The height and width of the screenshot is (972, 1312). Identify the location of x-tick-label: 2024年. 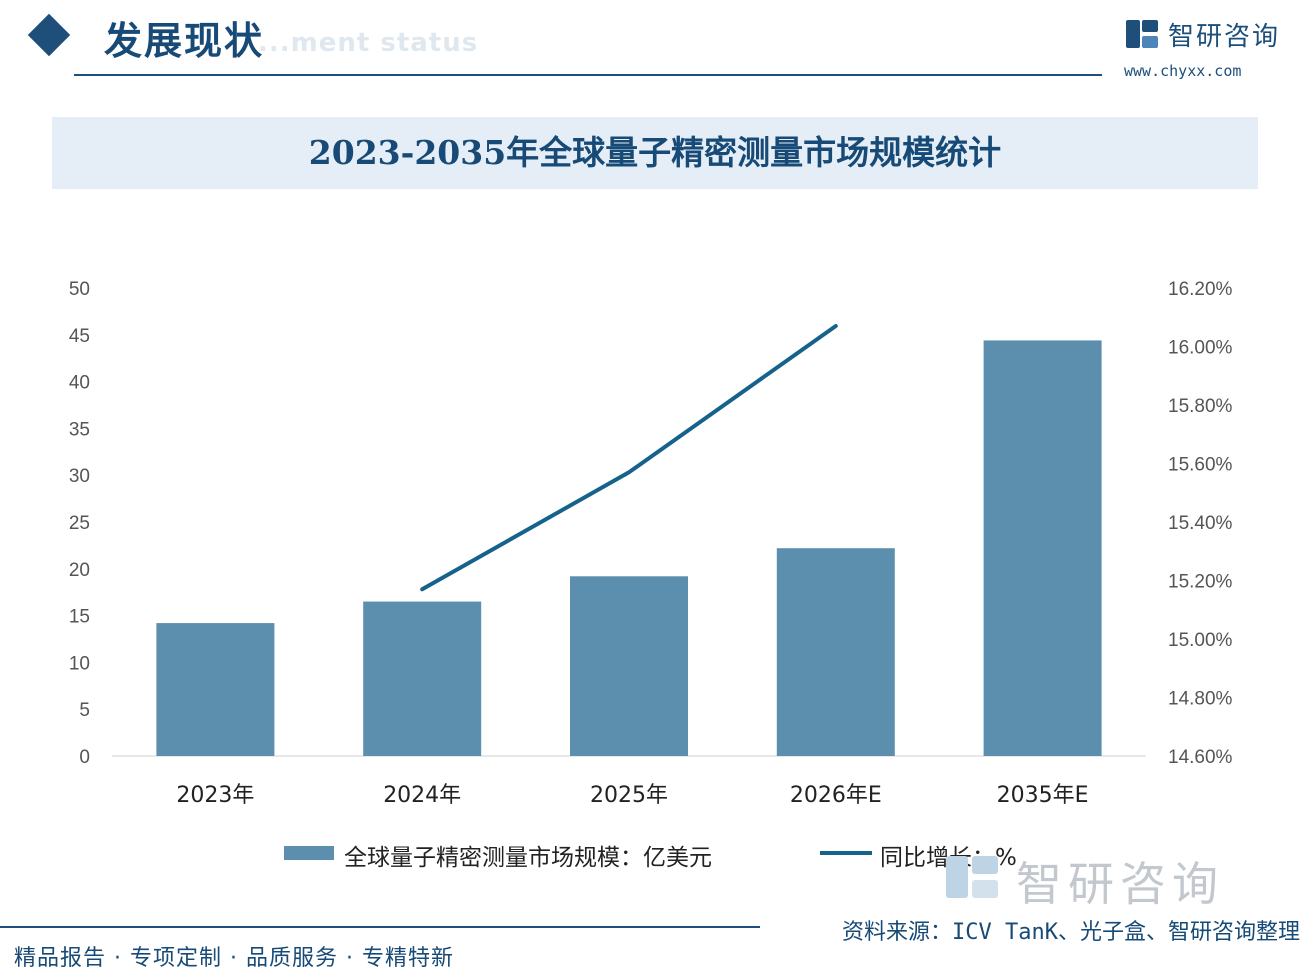
(422, 795).